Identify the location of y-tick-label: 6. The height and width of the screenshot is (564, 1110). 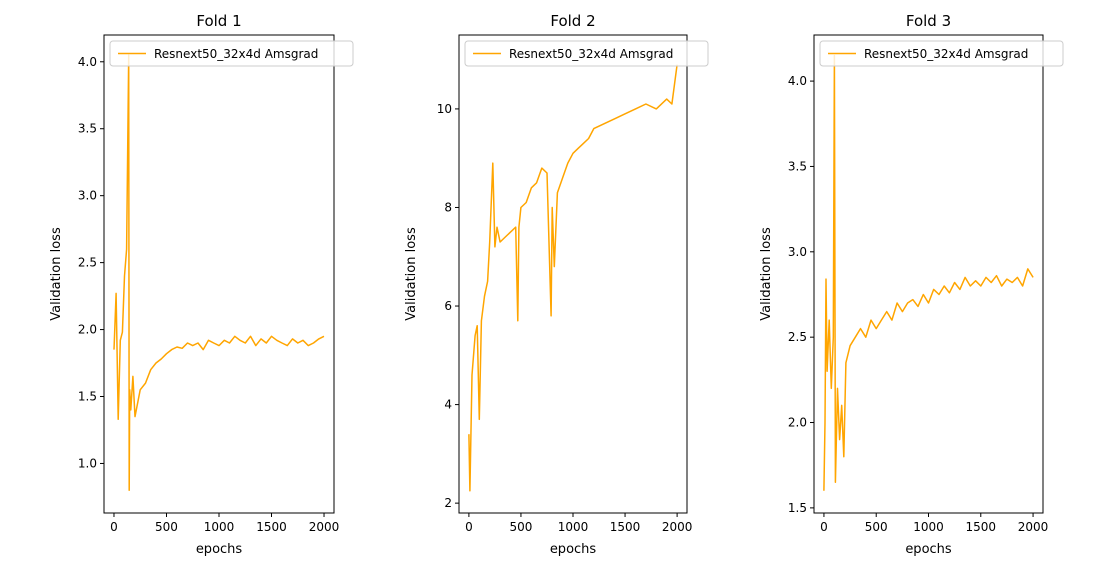
(448, 306).